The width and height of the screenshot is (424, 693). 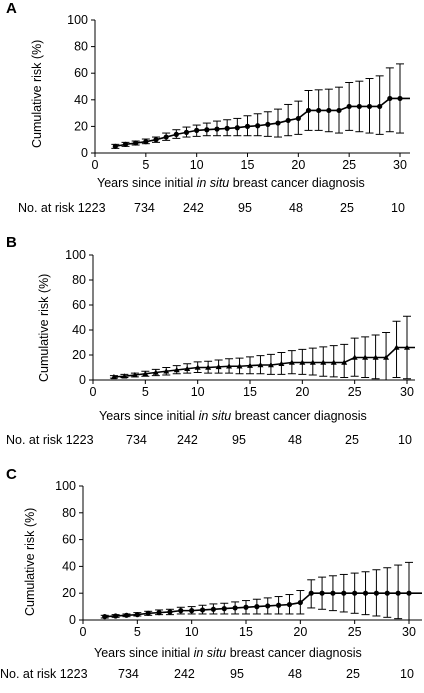 What do you see at coordinates (212, 675) in the screenshot?
I see `risk-table-c: No. at risk 1223 734 242 95 48 25 10` at bounding box center [212, 675].